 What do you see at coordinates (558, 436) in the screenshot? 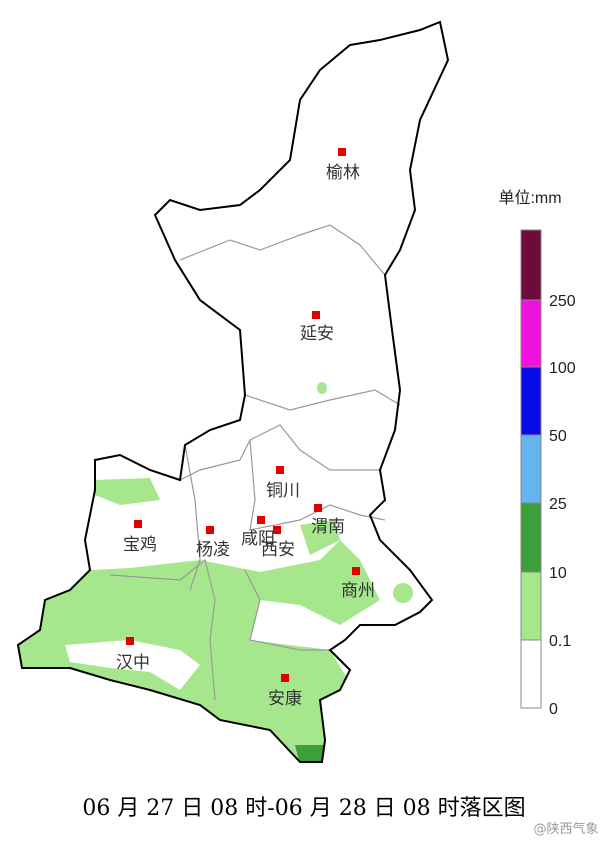
I see `legend-label: 50` at bounding box center [558, 436].